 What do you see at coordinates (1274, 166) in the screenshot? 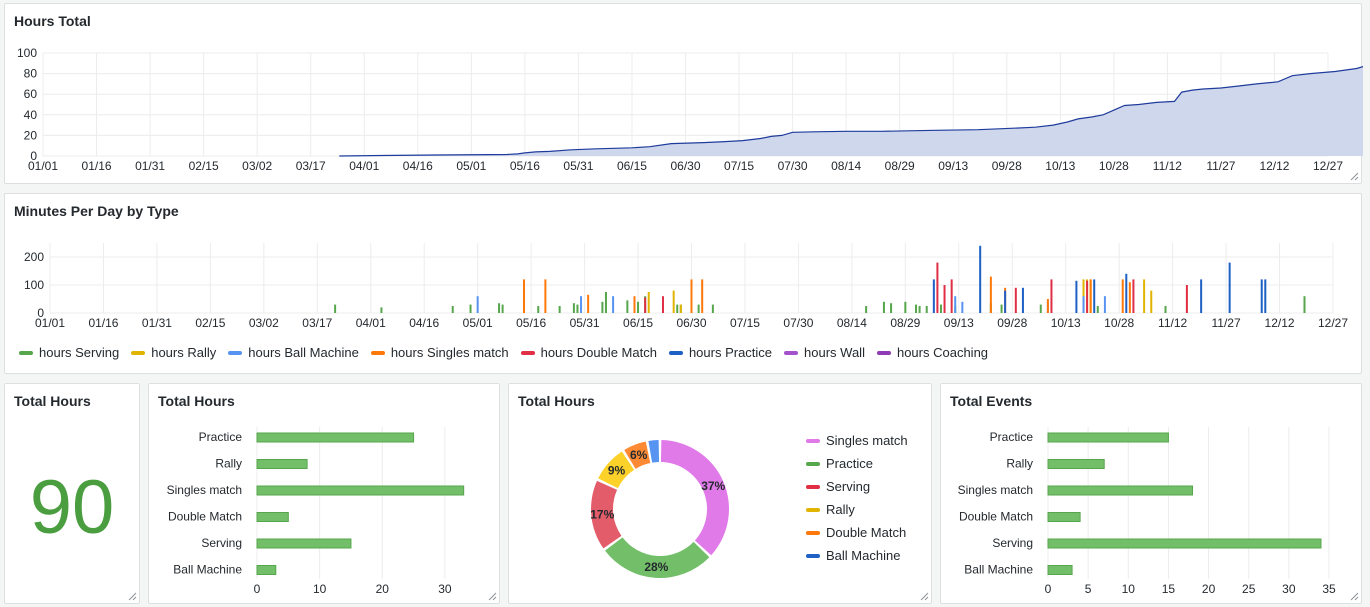
I see `x-tick-label: 12/12` at bounding box center [1274, 166].